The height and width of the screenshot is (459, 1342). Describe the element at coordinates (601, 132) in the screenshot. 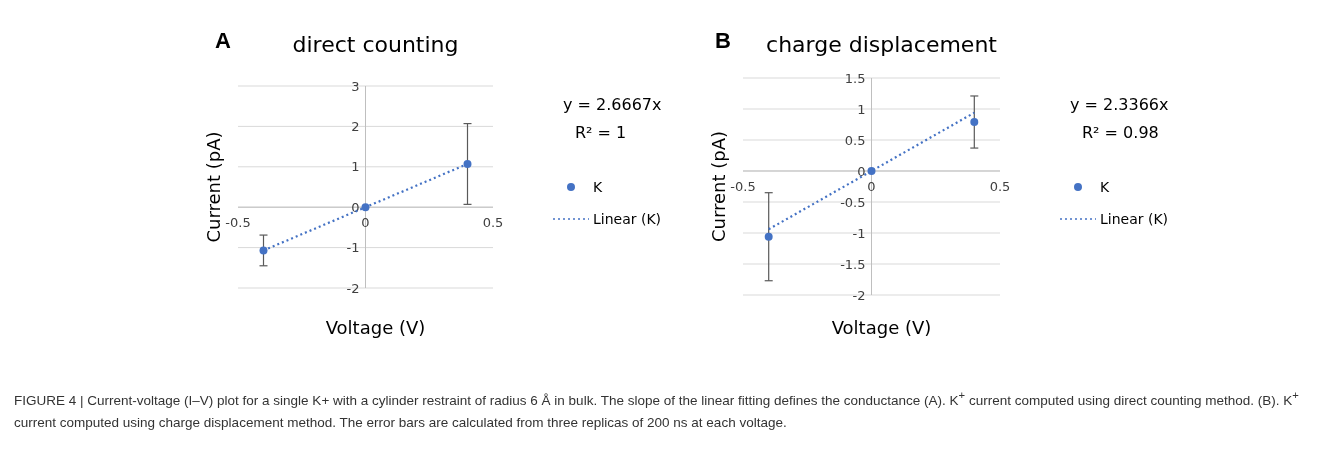

I see `text: R² = 1` at that location.